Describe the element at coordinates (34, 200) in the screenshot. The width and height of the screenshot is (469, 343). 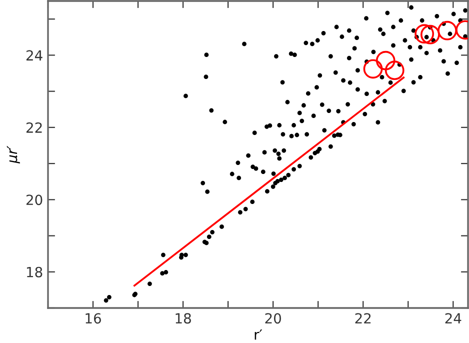
I see `y-tick-label: 20` at that location.